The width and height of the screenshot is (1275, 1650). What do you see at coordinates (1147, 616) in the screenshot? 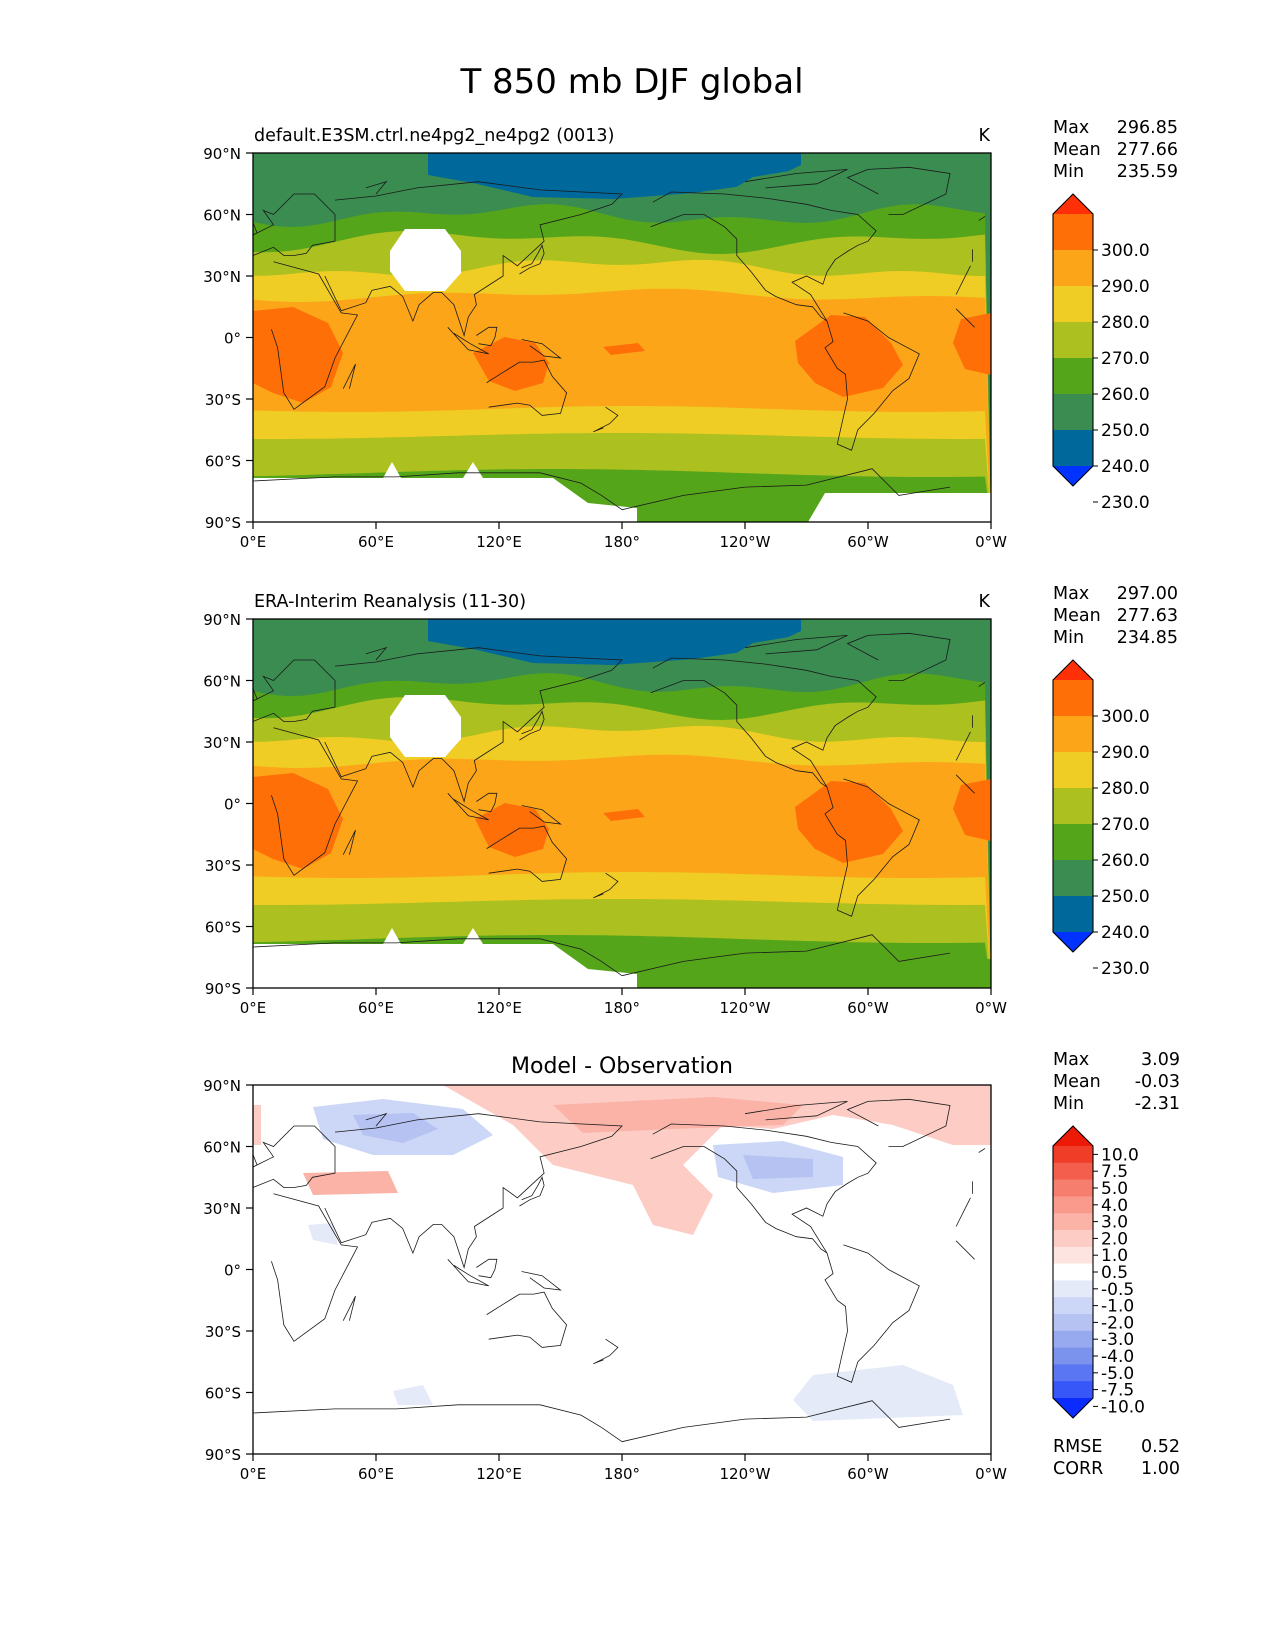
I see `stat-mean-value: 277.63` at bounding box center [1147, 616].